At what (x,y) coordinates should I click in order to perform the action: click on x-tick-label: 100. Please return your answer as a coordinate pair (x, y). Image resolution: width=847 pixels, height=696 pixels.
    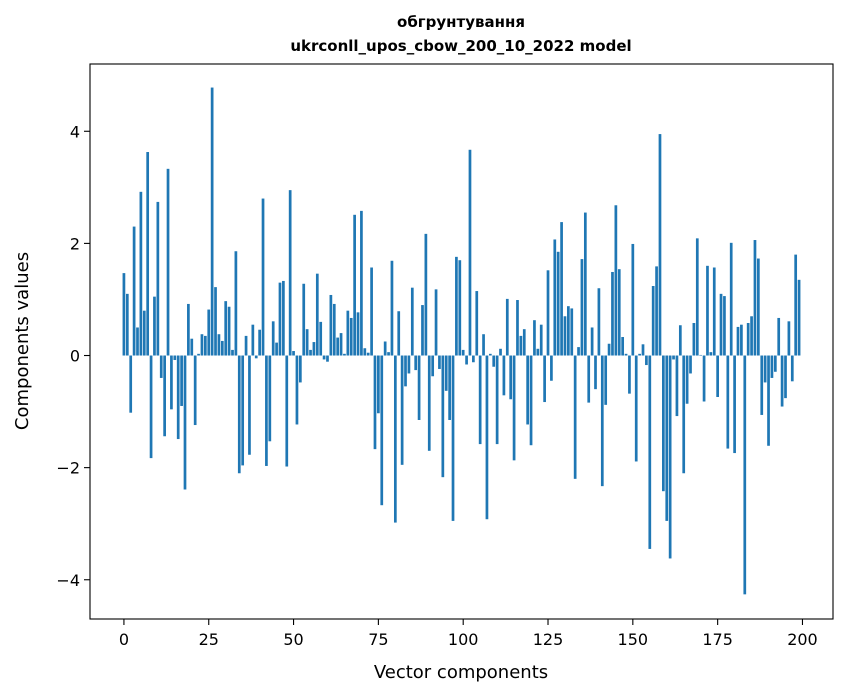
    Looking at the image, I should click on (463, 639).